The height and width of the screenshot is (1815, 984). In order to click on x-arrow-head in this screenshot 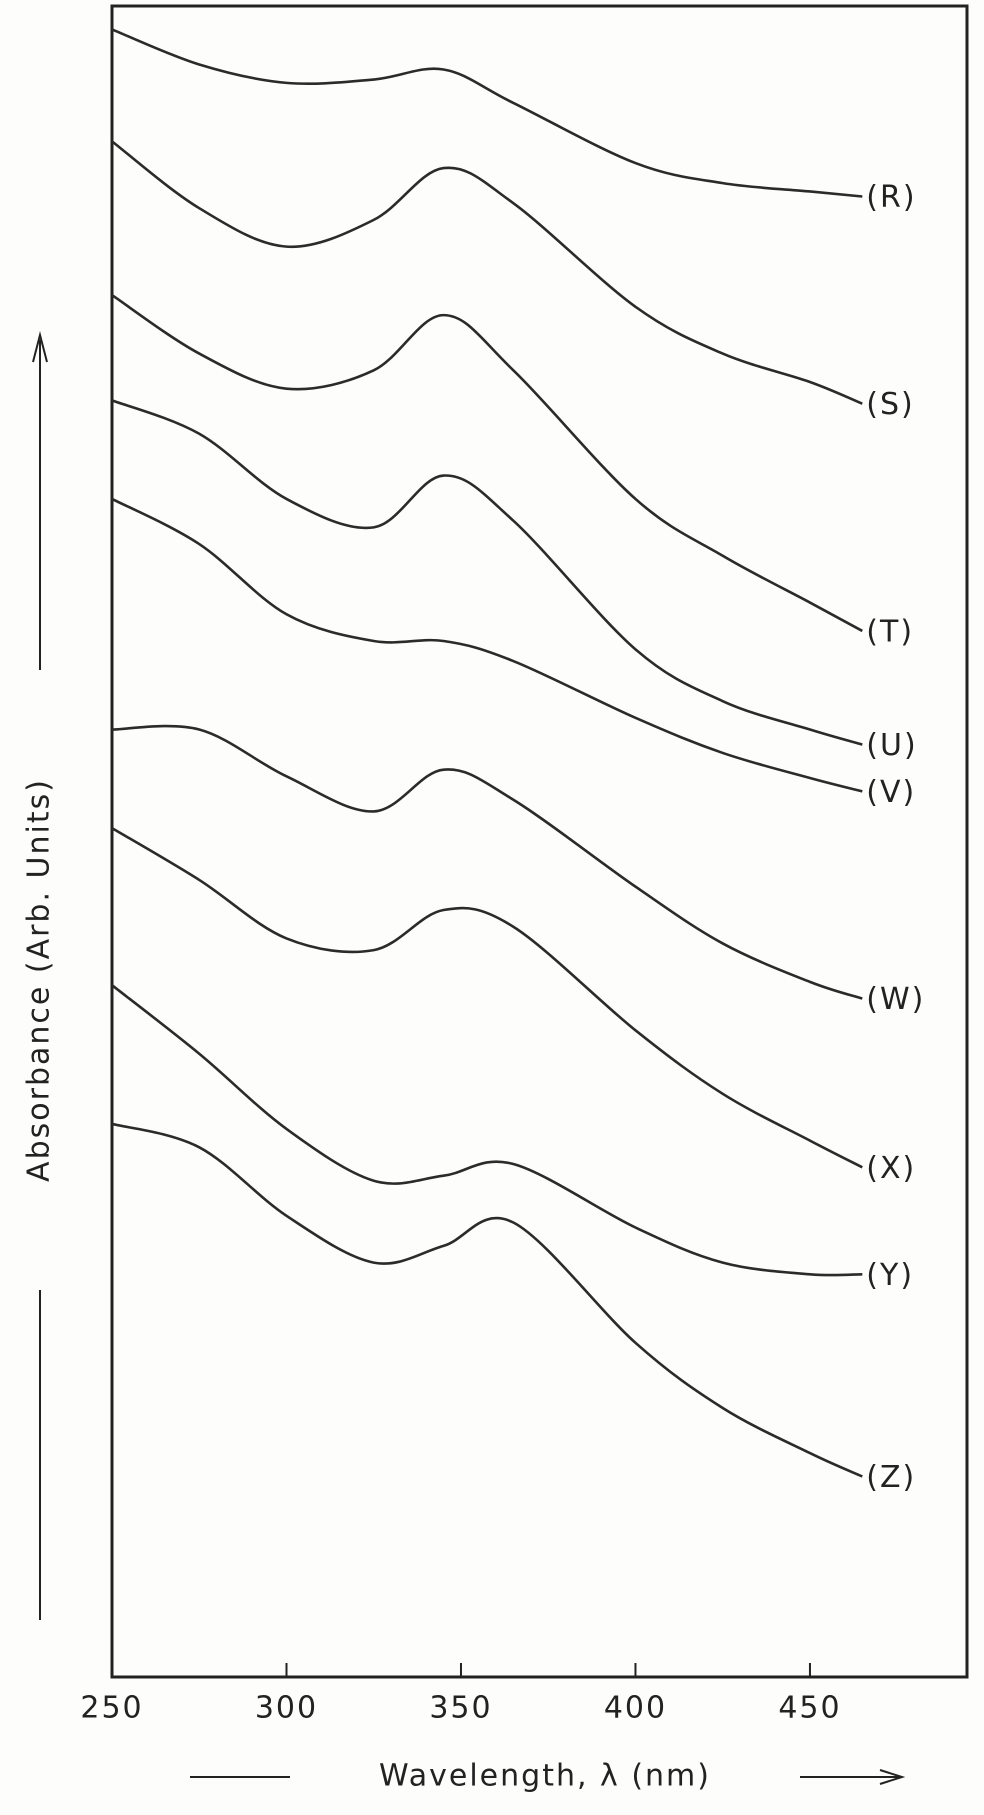, I will do `click(892, 1777)`.